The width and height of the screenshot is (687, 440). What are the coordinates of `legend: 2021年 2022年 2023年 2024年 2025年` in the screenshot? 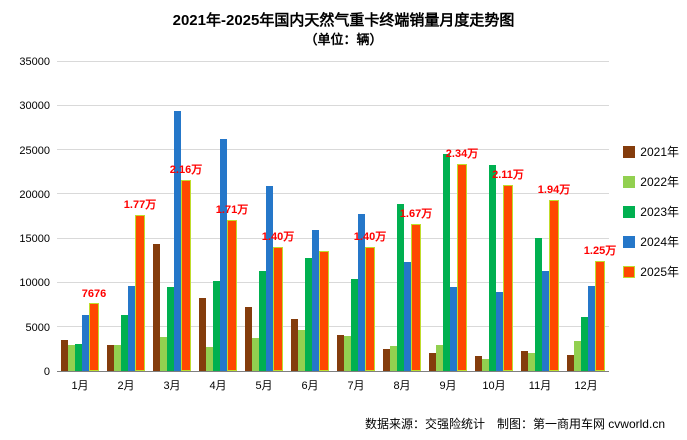 It's located at (651, 211).